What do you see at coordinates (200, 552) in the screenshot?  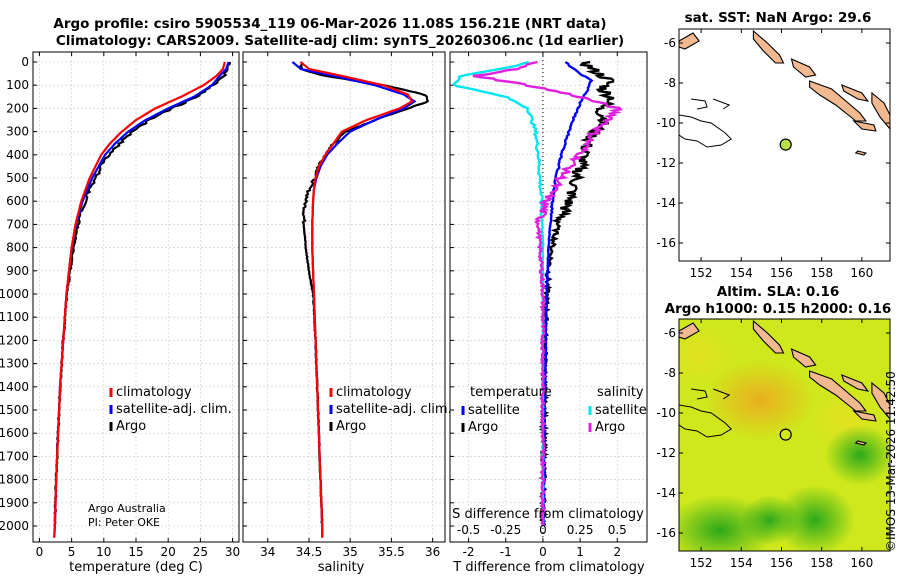 I see `xtick-label: 25` at bounding box center [200, 552].